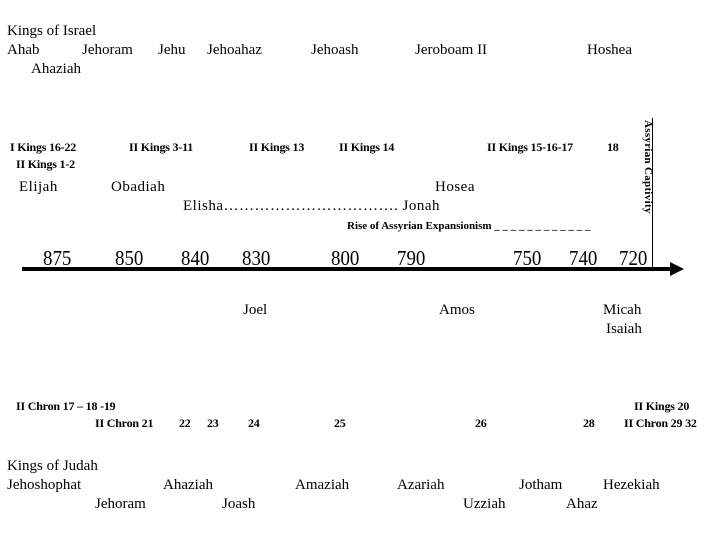 The height and width of the screenshot is (540, 720). Describe the element at coordinates (484, 504) in the screenshot. I see `judah-king-uzziah: Uzziah` at that location.